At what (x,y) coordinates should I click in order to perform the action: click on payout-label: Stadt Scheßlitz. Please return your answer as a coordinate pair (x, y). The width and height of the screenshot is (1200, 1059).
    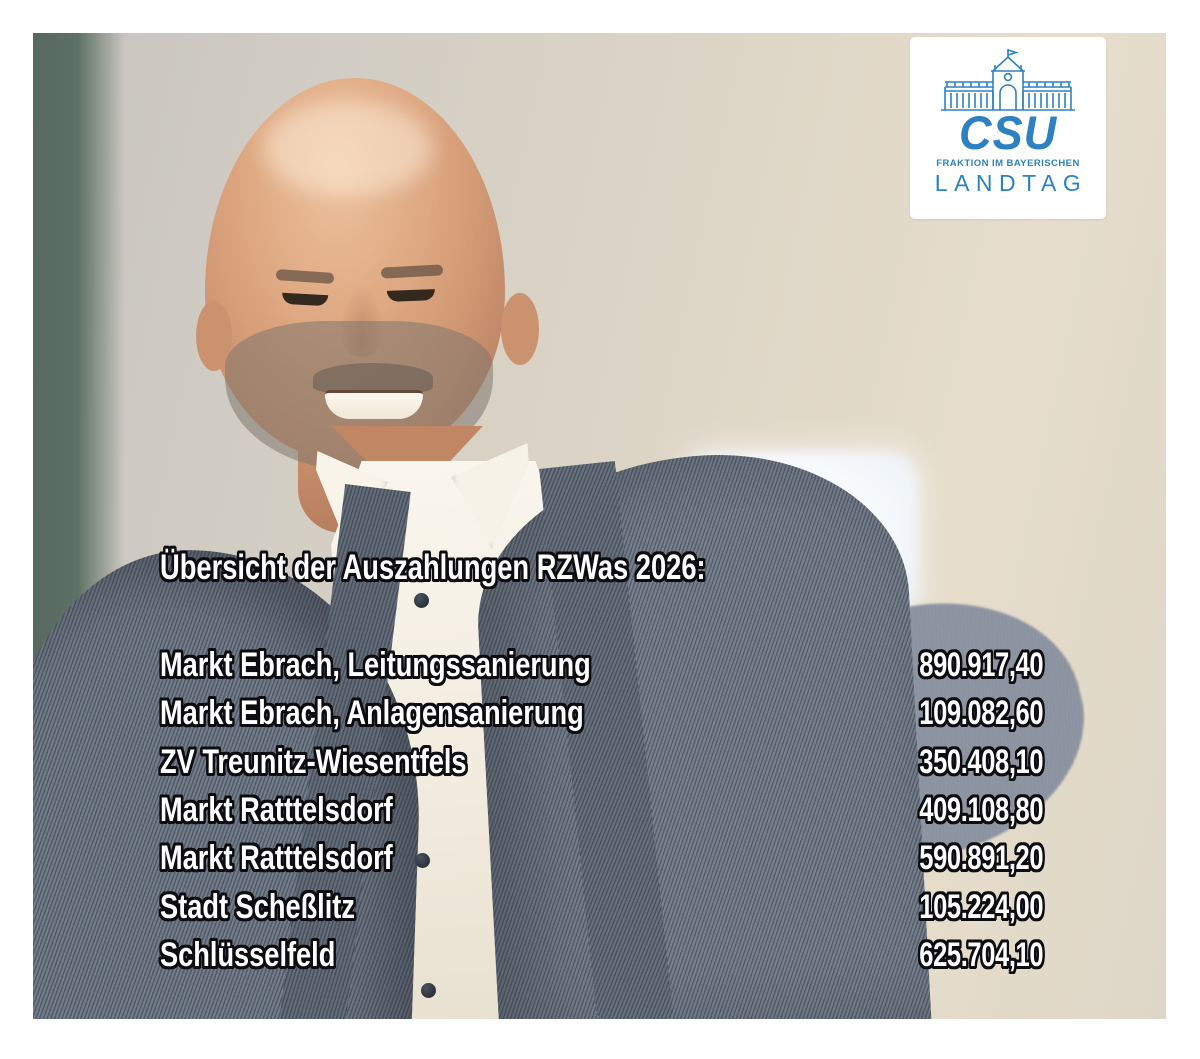
    Looking at the image, I should click on (257, 906).